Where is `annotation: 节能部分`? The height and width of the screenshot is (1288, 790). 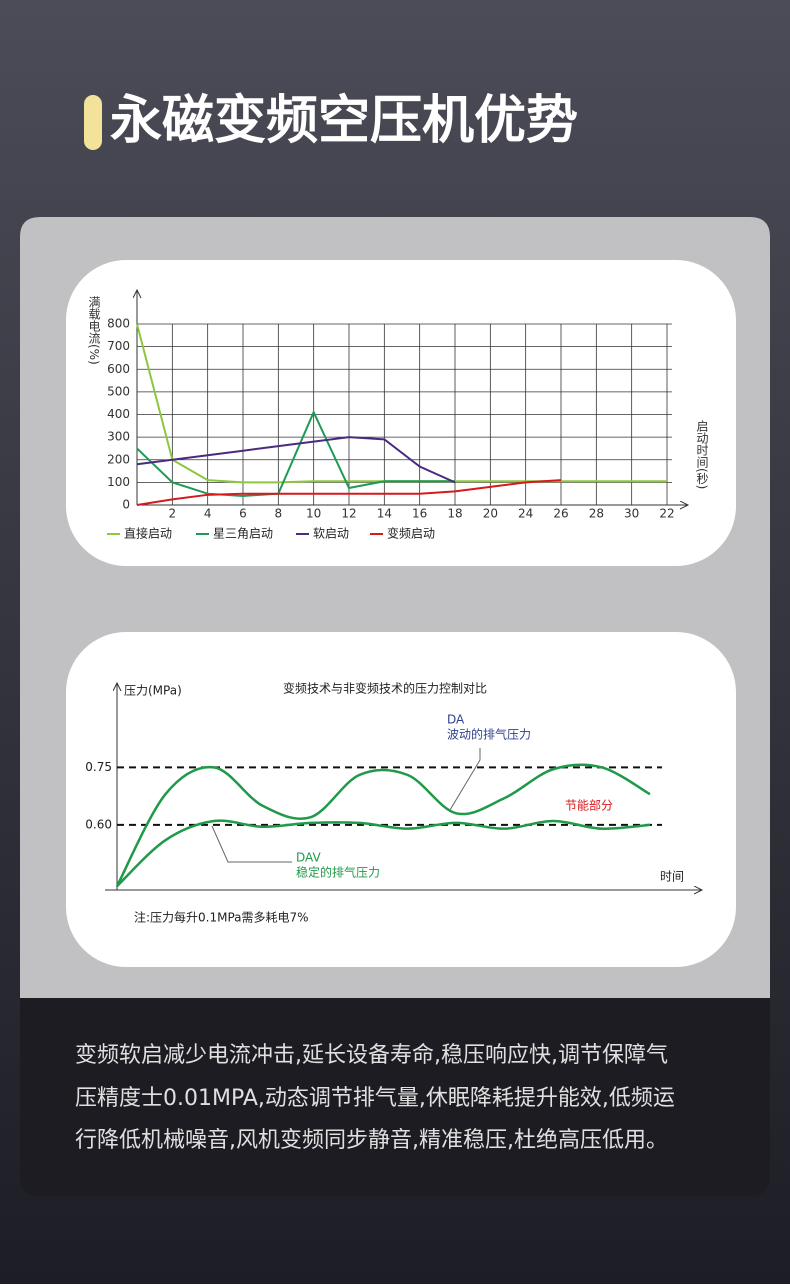 annotation: 节能部分 is located at coordinates (589, 805).